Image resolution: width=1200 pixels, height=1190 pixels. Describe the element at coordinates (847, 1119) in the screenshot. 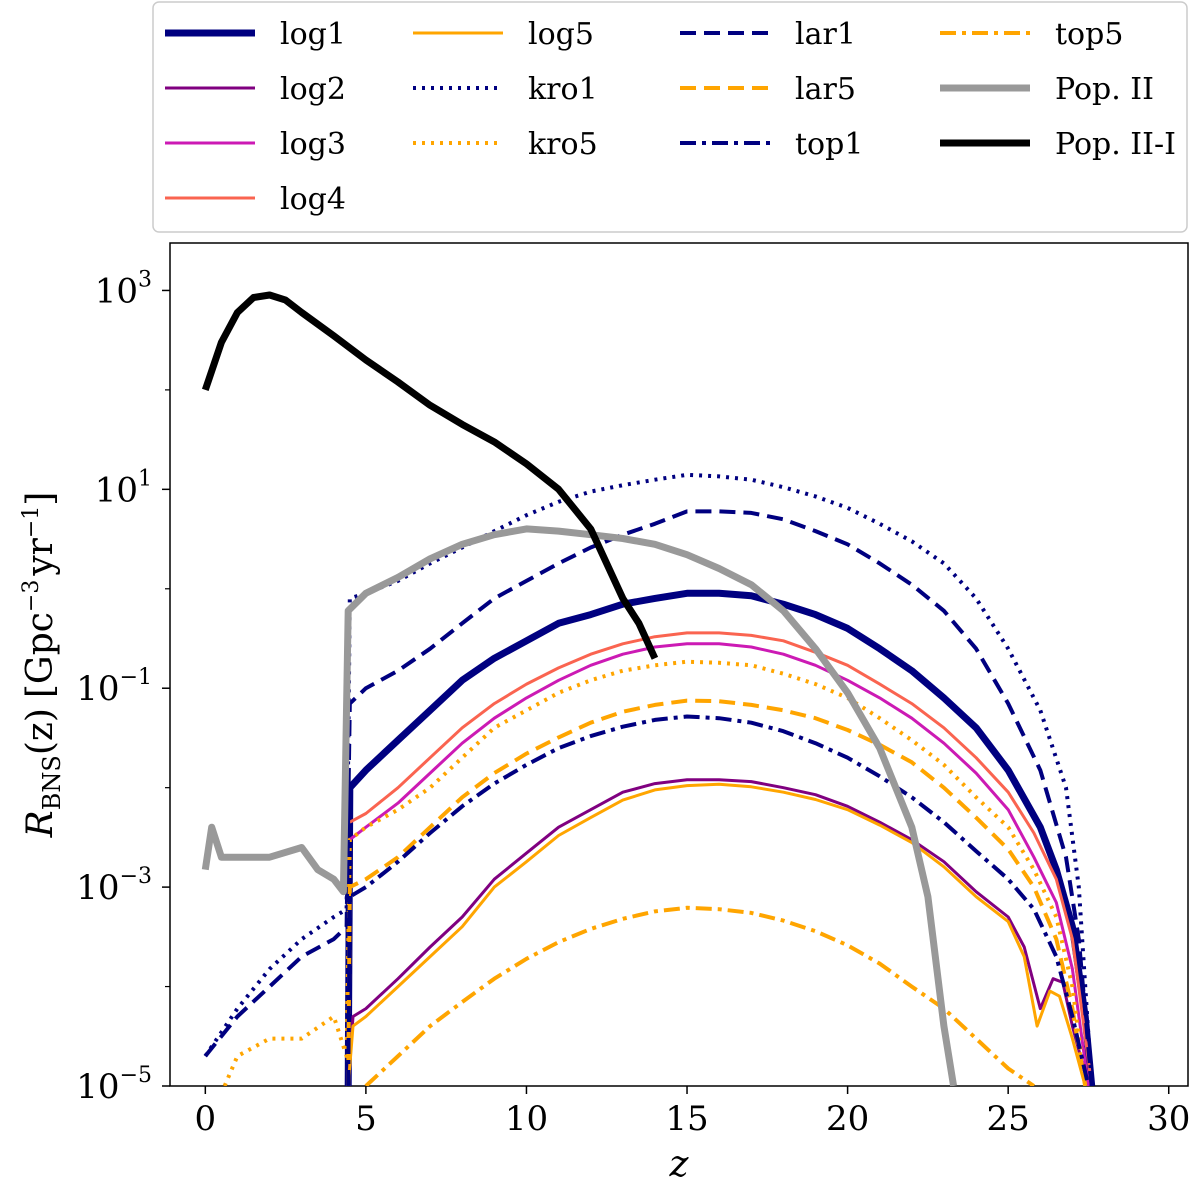

I see `x-tick-label: 20` at that location.